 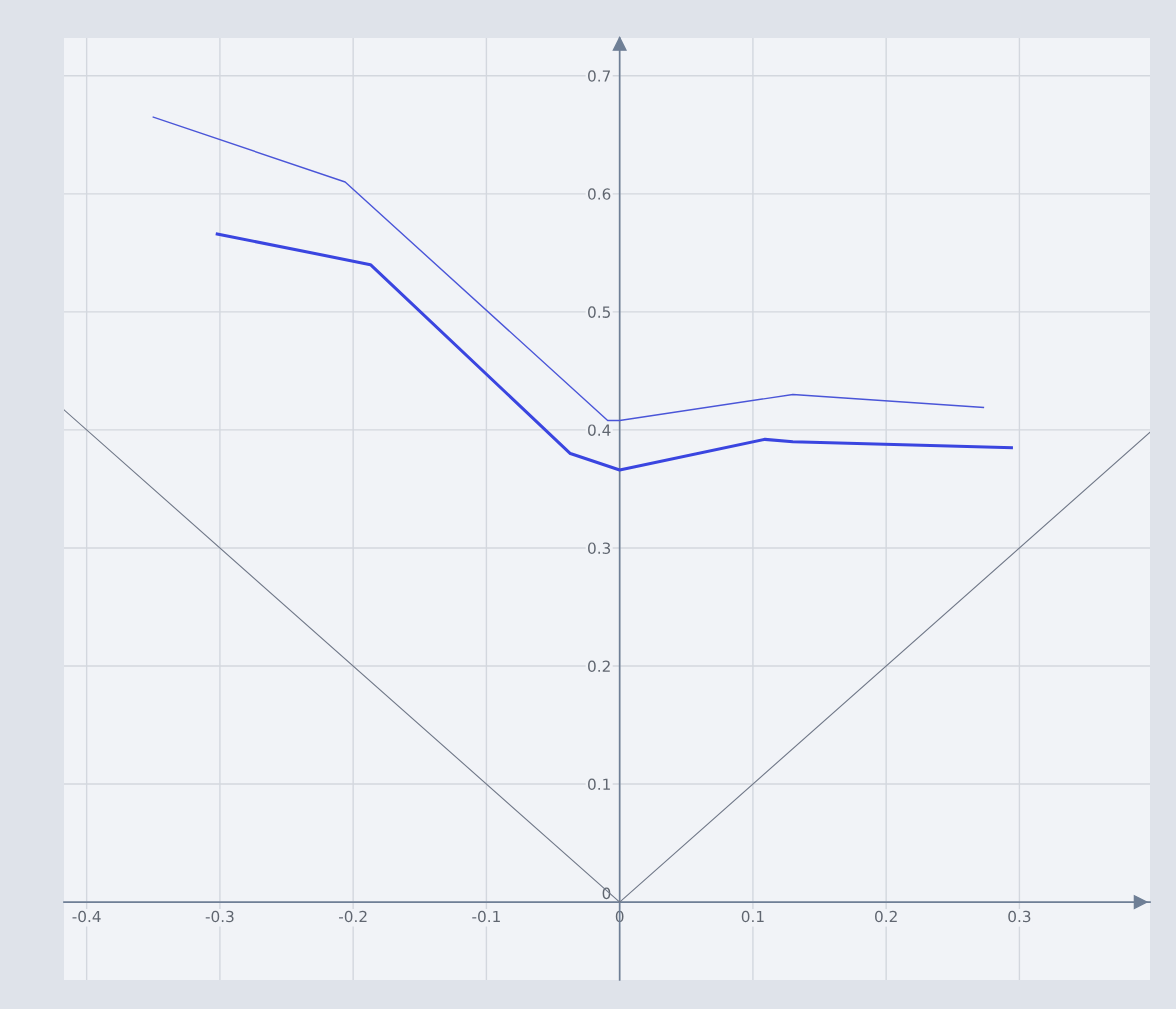 What do you see at coordinates (219, 916) in the screenshot?
I see `x-tick-label: -0.3` at bounding box center [219, 916].